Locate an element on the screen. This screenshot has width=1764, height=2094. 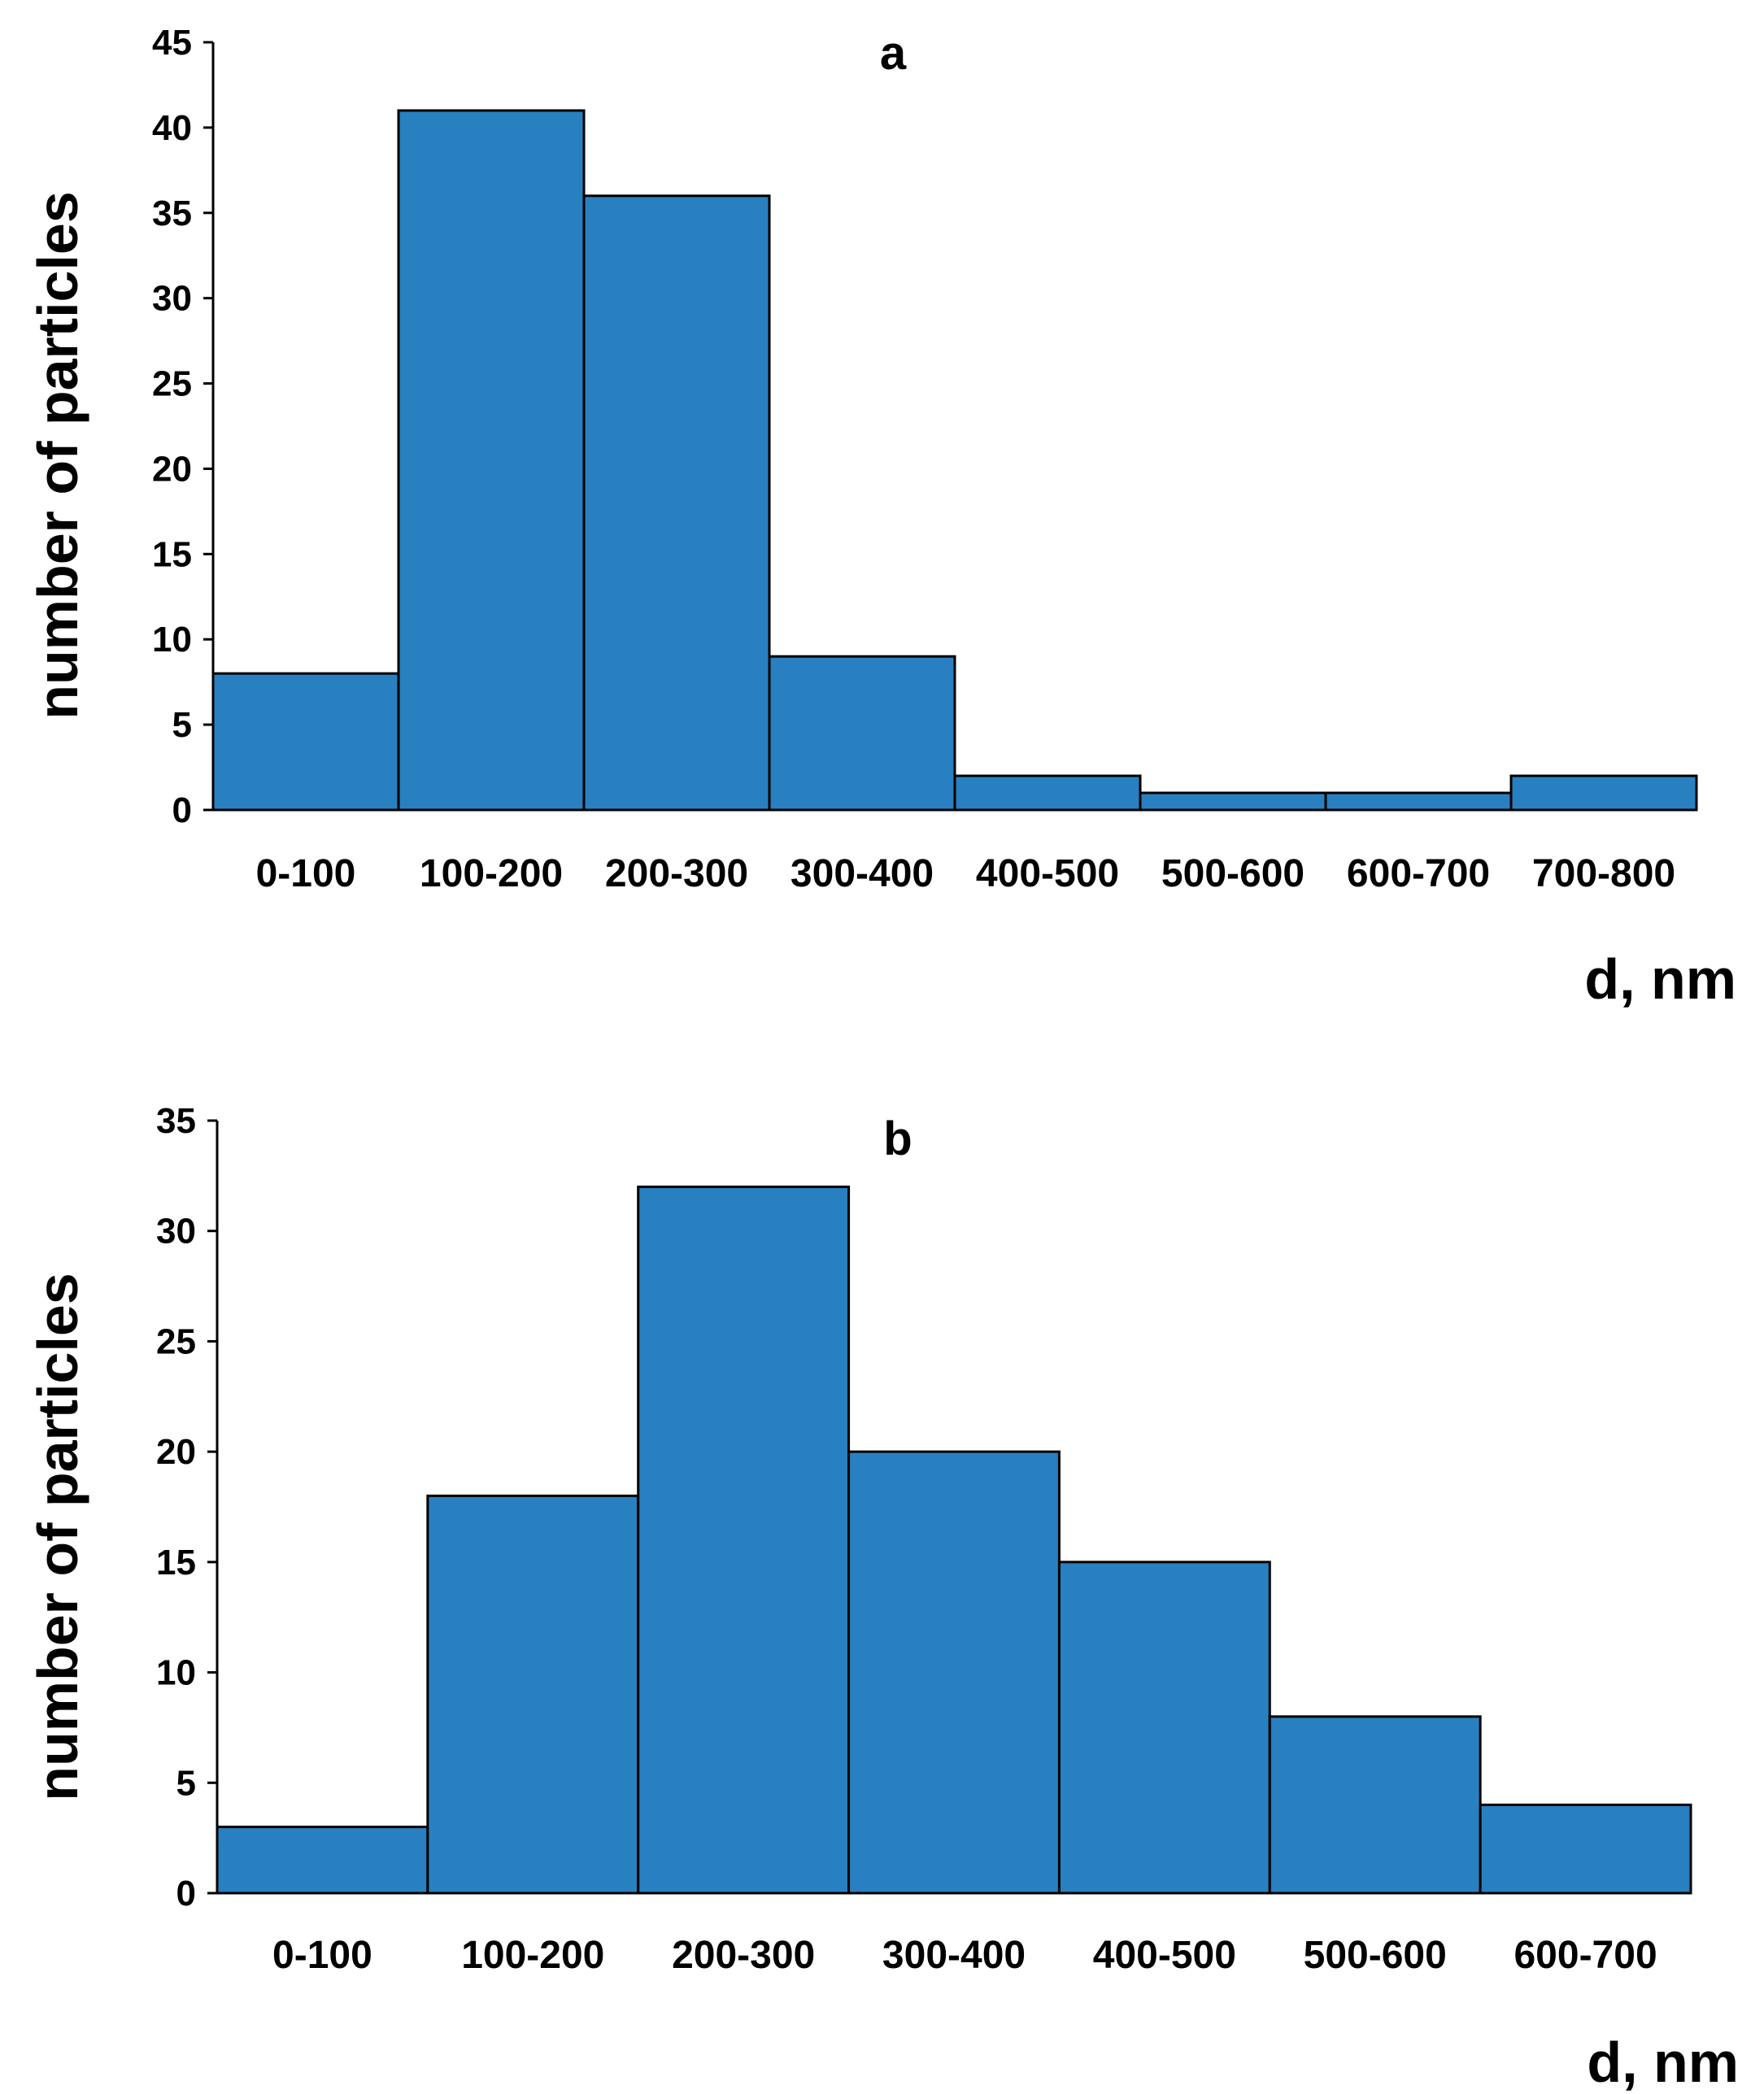
y-tick-label-b: 35 is located at coordinates (176, 1121).